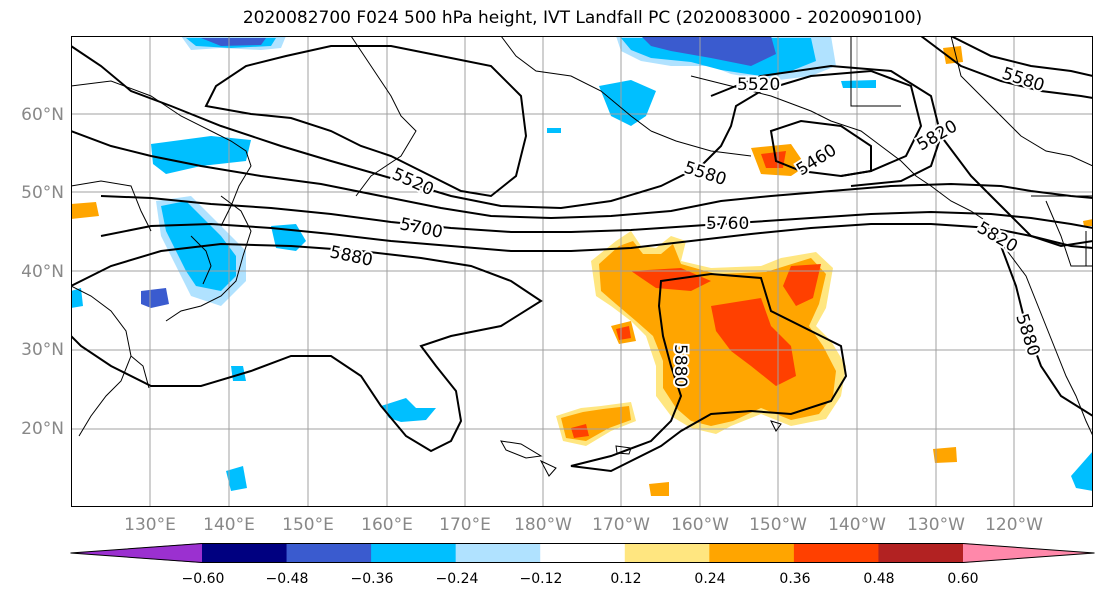 This screenshot has width=1105, height=601. I want to click on colorbar-tick-label: 0.48, so click(879, 579).